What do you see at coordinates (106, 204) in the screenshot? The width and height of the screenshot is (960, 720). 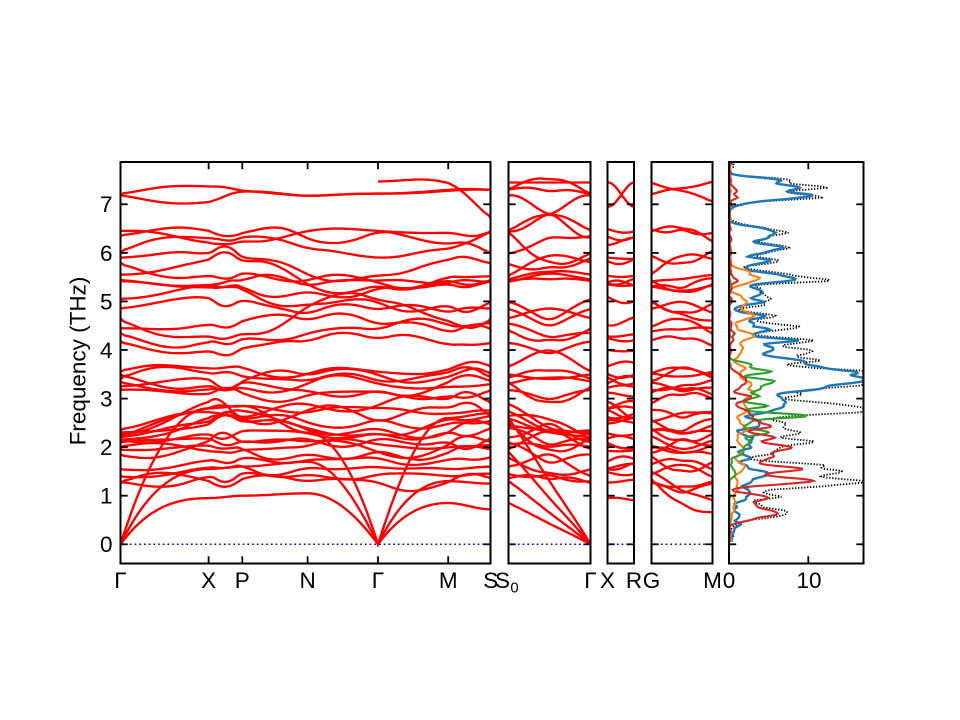 I see `svg-text: 7` at bounding box center [106, 204].